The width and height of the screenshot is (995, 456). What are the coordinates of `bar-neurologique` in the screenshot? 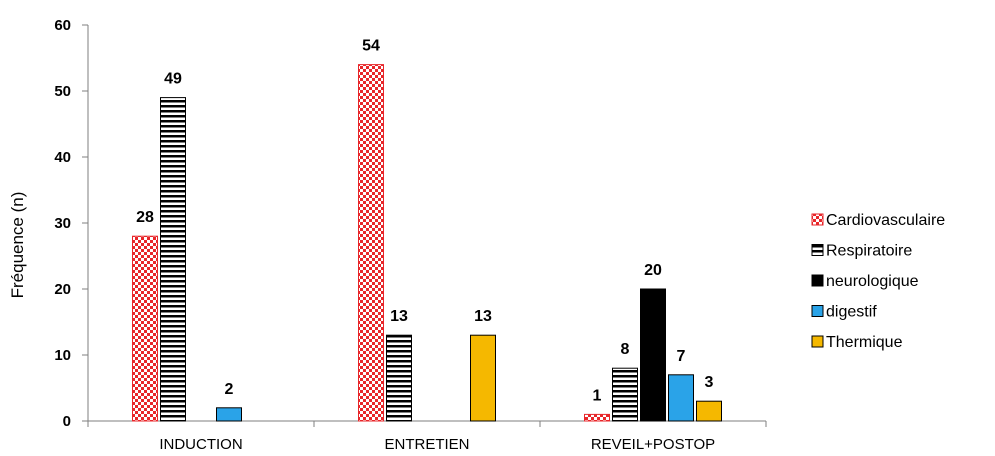 It's located at (653, 355).